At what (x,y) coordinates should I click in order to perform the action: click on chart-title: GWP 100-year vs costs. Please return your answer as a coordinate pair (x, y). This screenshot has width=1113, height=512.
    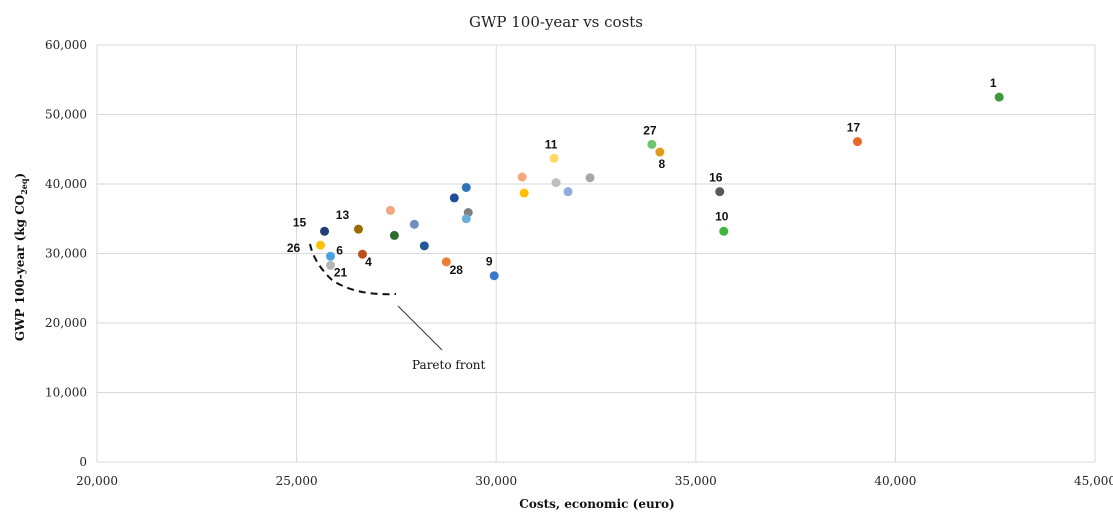
    Looking at the image, I should click on (556, 22).